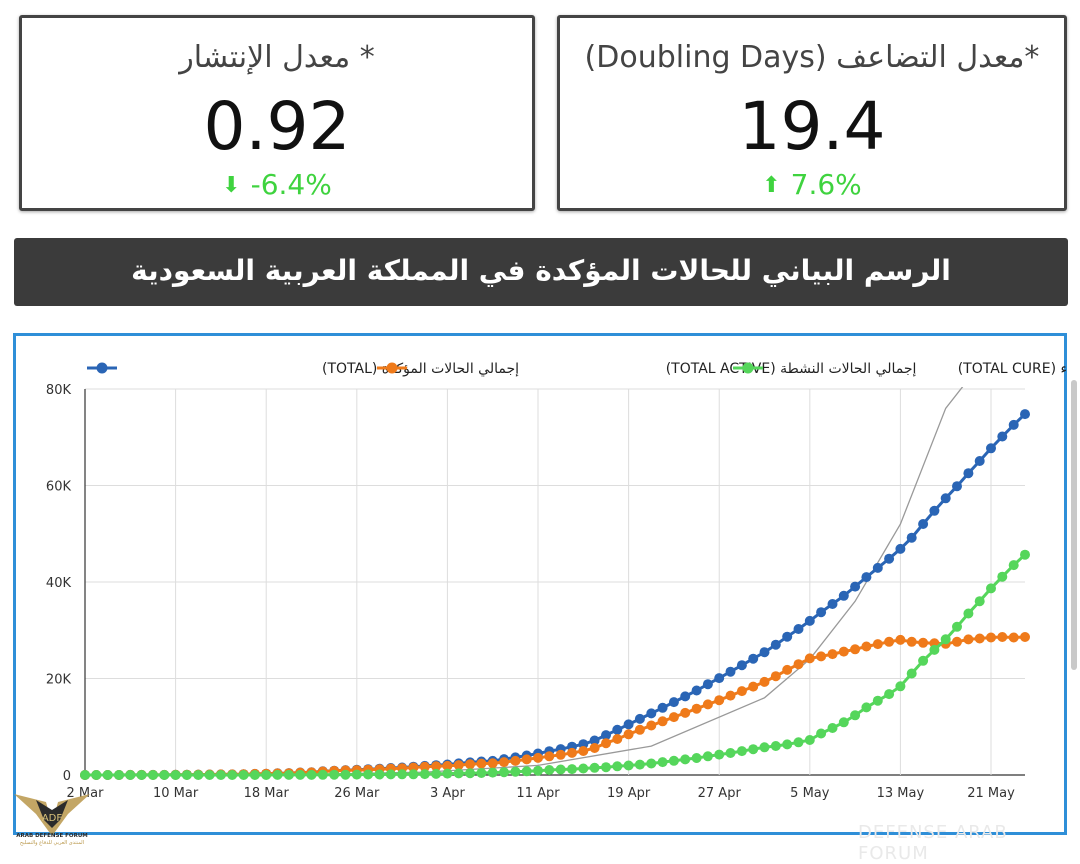  Describe the element at coordinates (791, 369) in the screenshot. I see `legend-label-active: إجمالي الحالات النشطة (TOTAL ACTIVE)` at that location.